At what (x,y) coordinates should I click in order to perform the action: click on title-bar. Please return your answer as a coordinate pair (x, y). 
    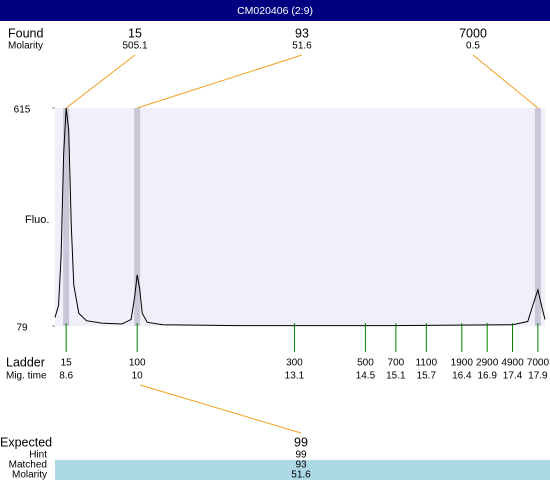
    Looking at the image, I should click on (275, 10).